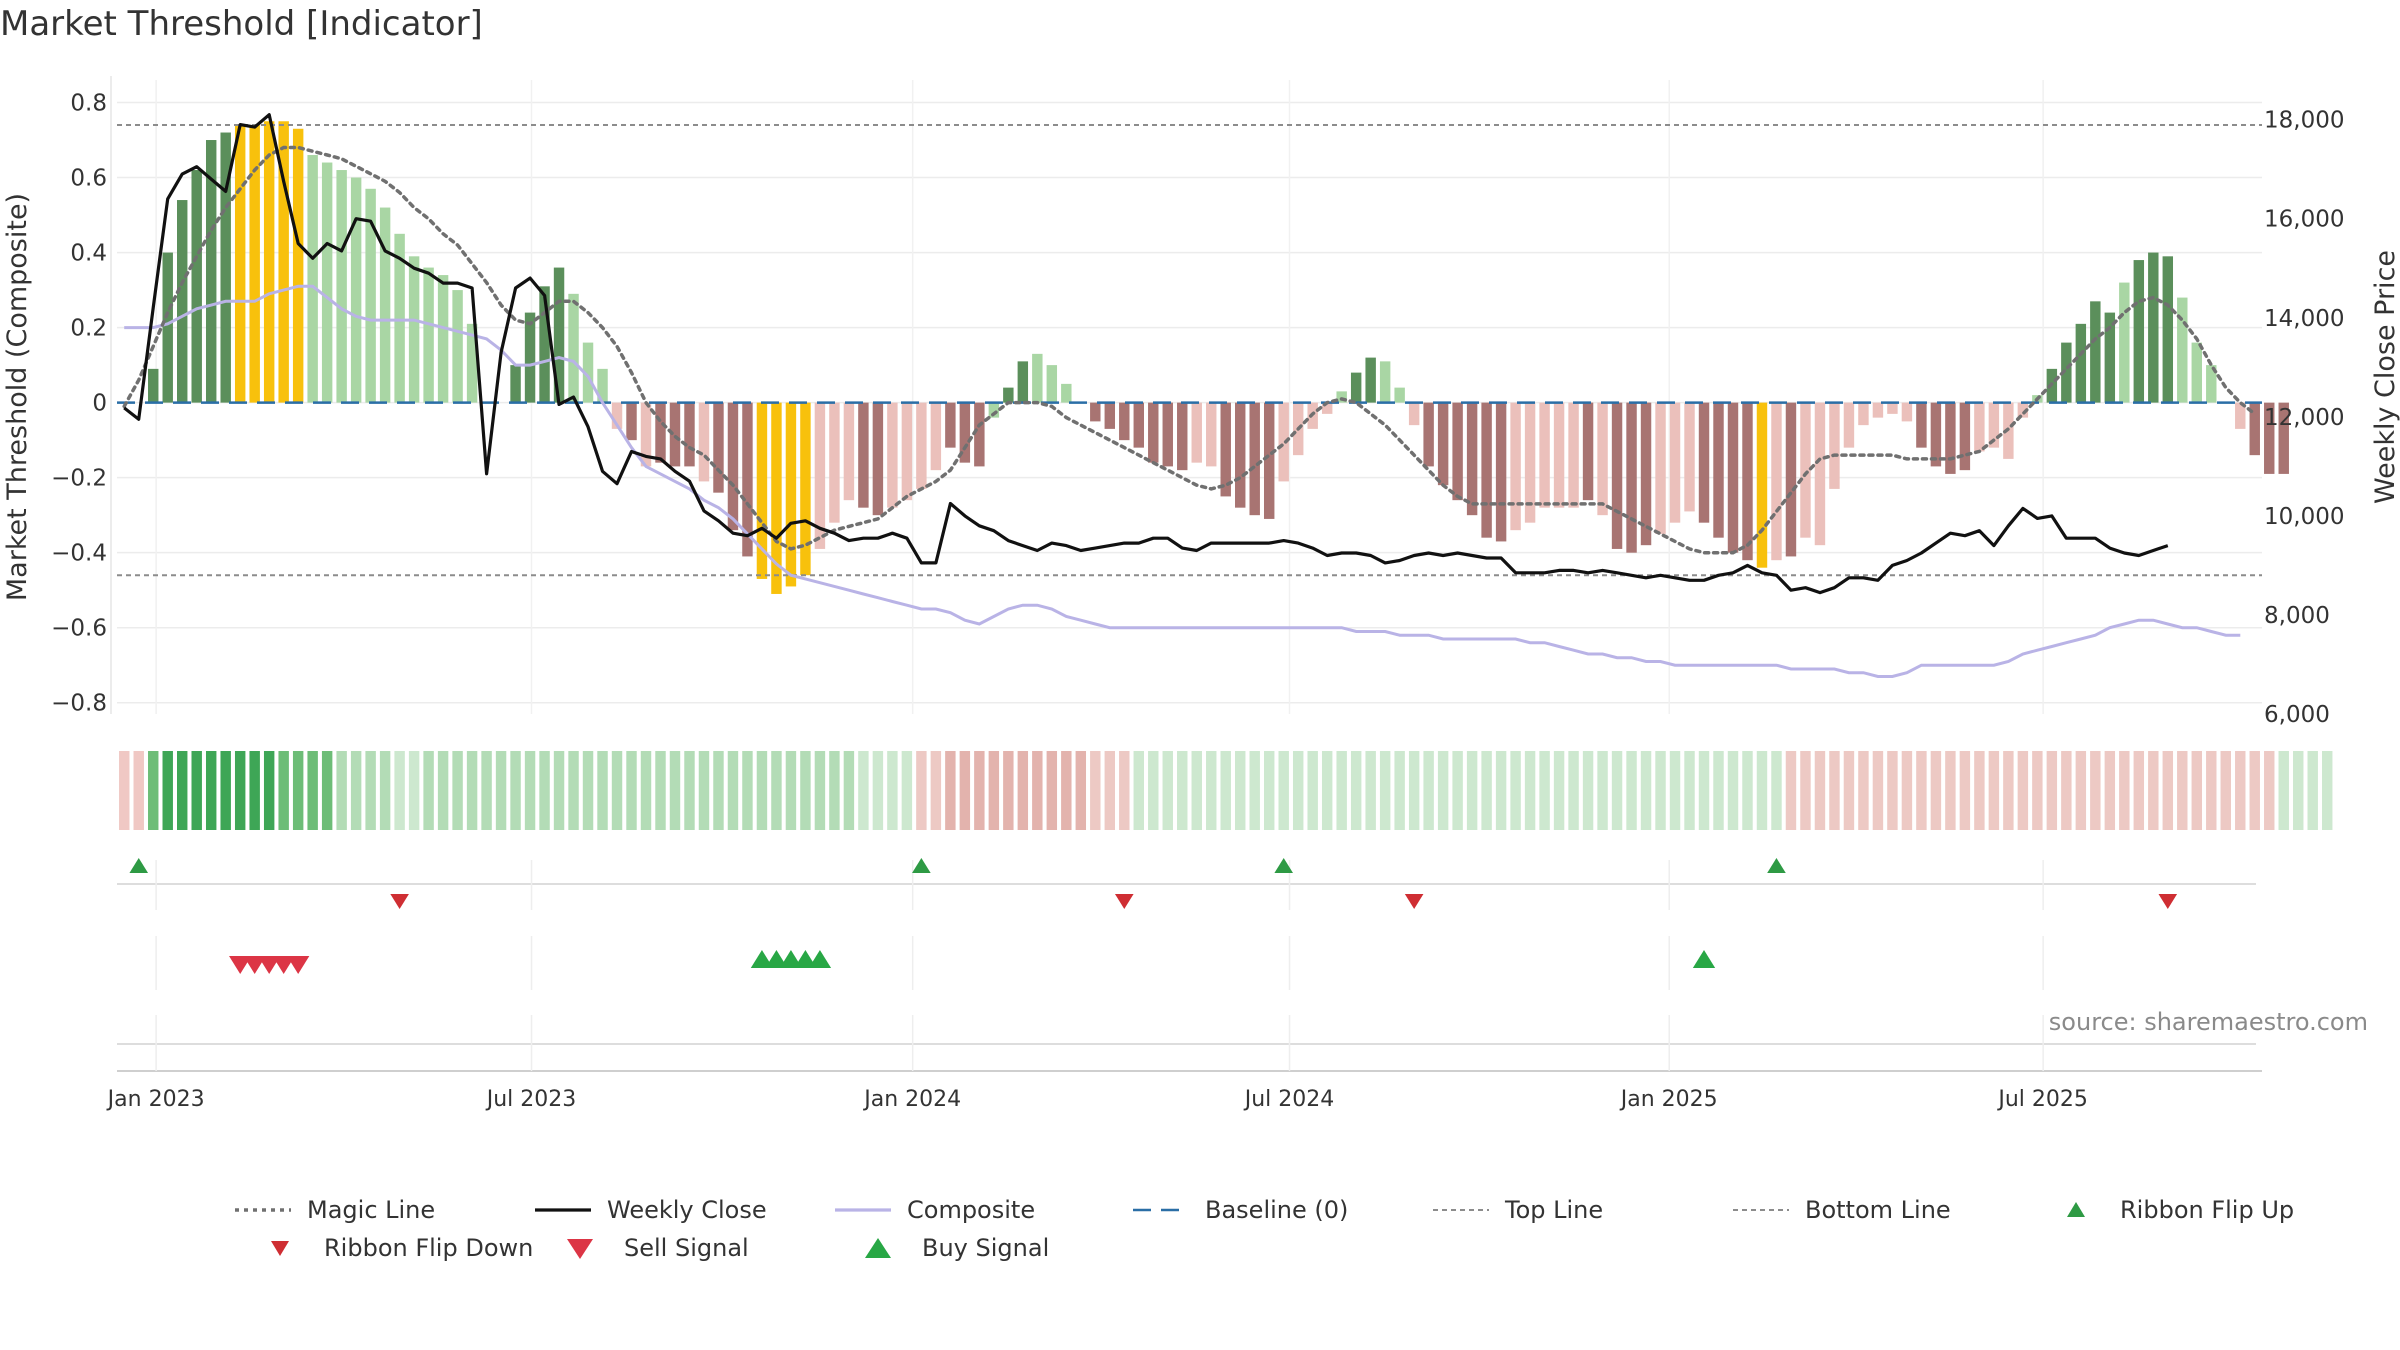 The height and width of the screenshot is (1350, 2400). I want to click on legend-label: Weekly Close, so click(687, 1210).